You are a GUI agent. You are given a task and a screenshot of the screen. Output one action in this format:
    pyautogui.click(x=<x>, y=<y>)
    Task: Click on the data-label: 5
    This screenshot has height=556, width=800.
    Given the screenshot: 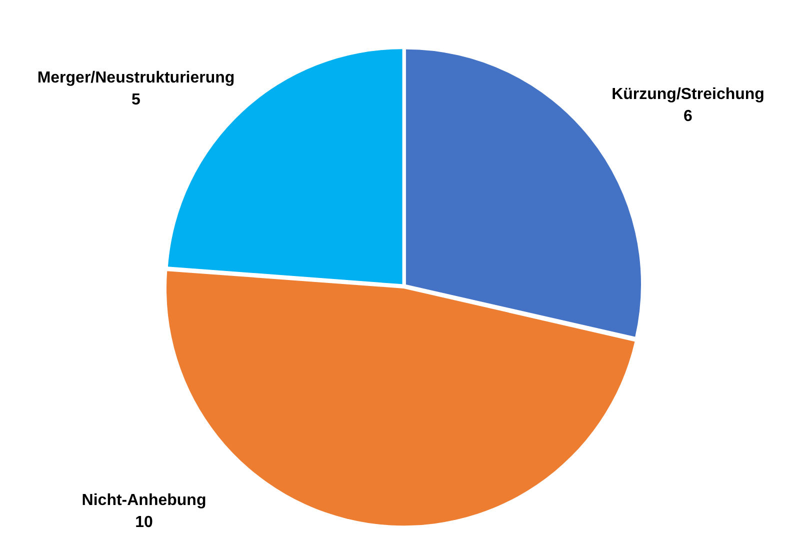 What is the action you would take?
    pyautogui.click(x=136, y=99)
    